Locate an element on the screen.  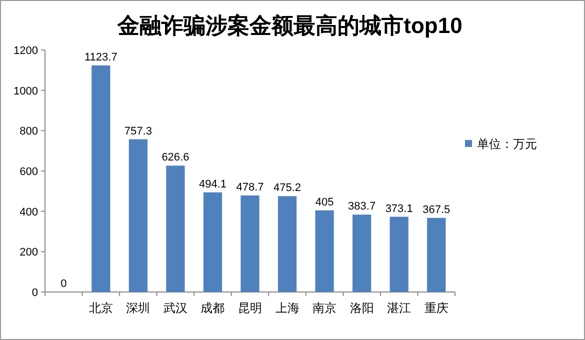
legend: 单位：万元 is located at coordinates (501, 144).